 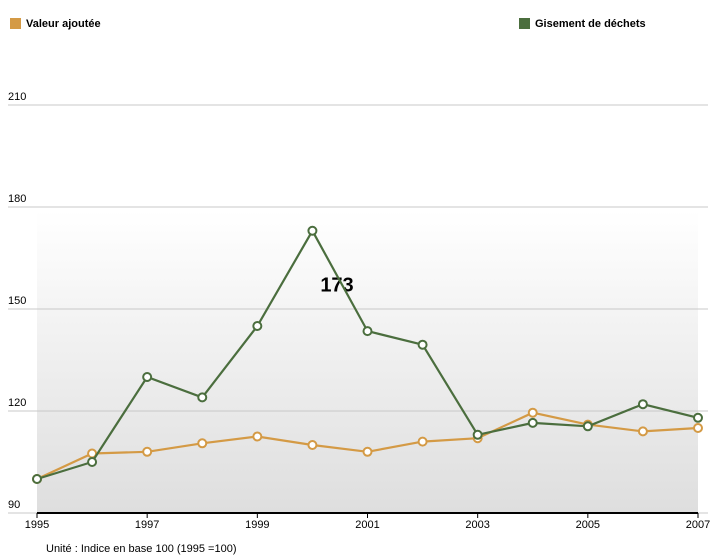 What do you see at coordinates (37, 525) in the screenshot?
I see `x-tick-label: 1995` at bounding box center [37, 525].